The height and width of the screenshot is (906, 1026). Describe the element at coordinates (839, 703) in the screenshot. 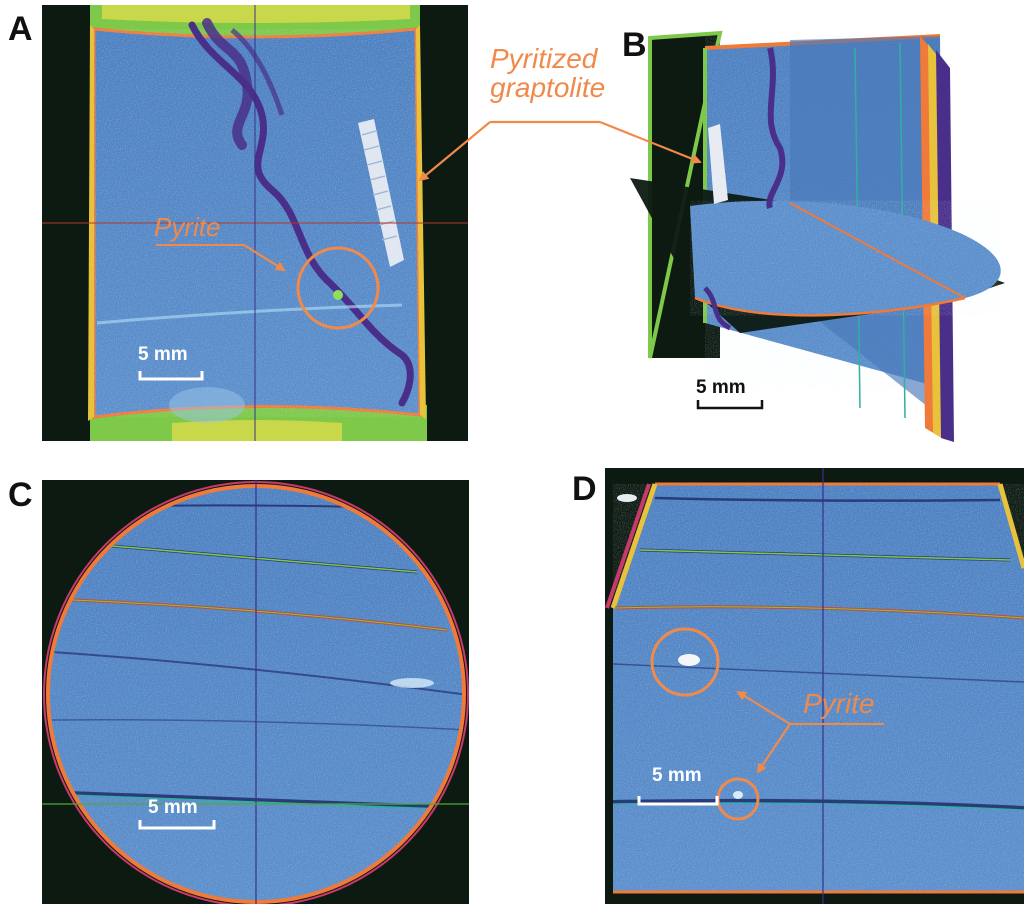

I see `pyrite-label-d: Pyrite` at that location.